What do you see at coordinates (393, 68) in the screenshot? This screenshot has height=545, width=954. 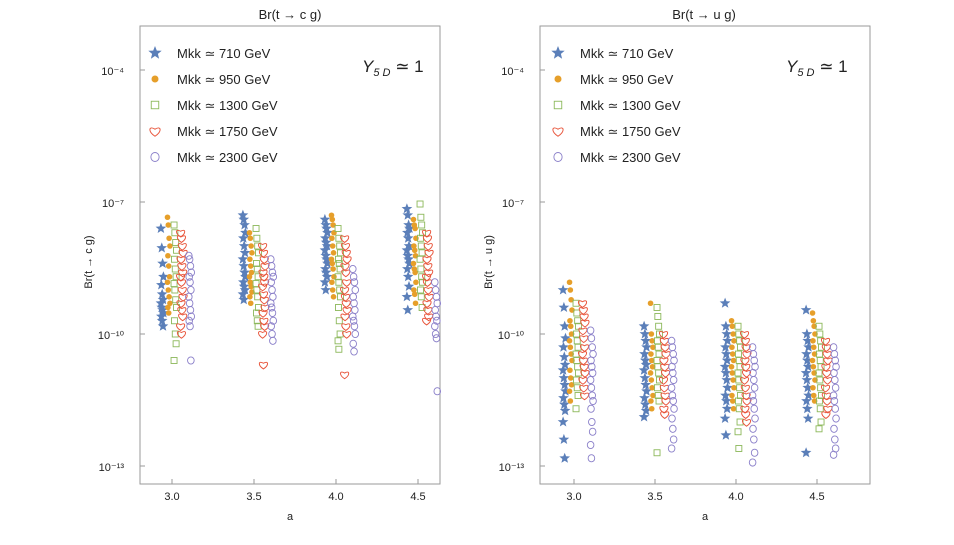 I see `y5d-annotation: Y5 D ≃ 1` at bounding box center [393, 68].